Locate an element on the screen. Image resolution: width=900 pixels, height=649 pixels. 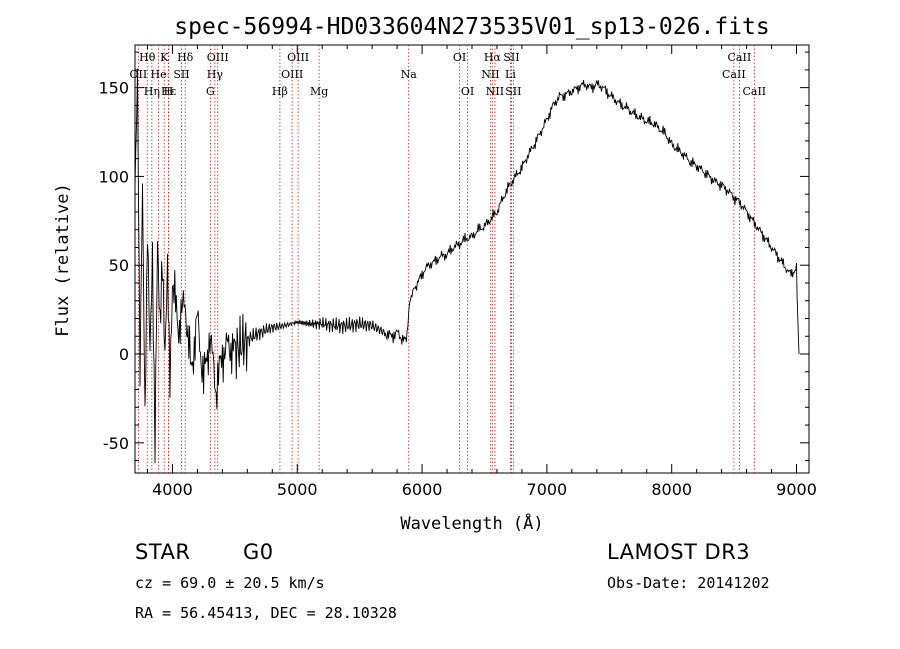
x-tick-label: 9000 is located at coordinates (796, 489).